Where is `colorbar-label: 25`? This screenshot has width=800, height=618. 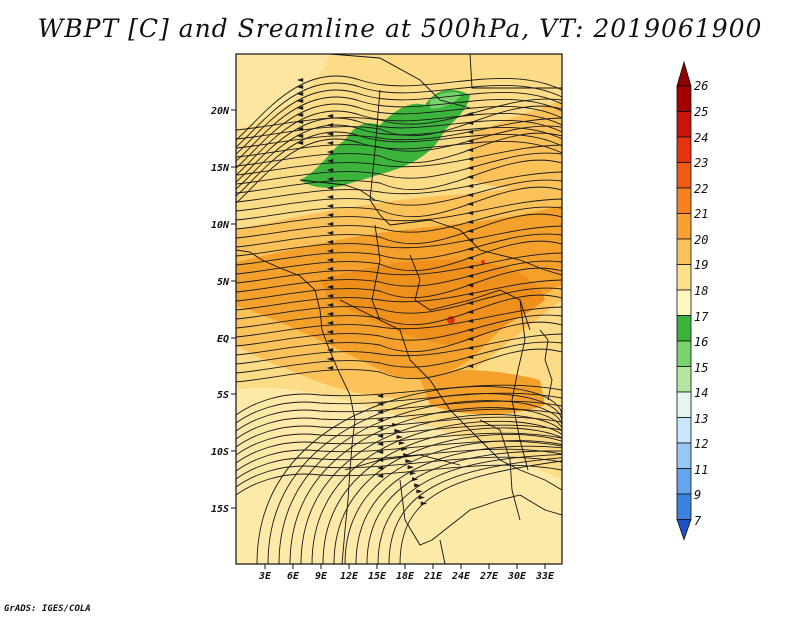
colorbar-label: 25 is located at coordinates (701, 112).